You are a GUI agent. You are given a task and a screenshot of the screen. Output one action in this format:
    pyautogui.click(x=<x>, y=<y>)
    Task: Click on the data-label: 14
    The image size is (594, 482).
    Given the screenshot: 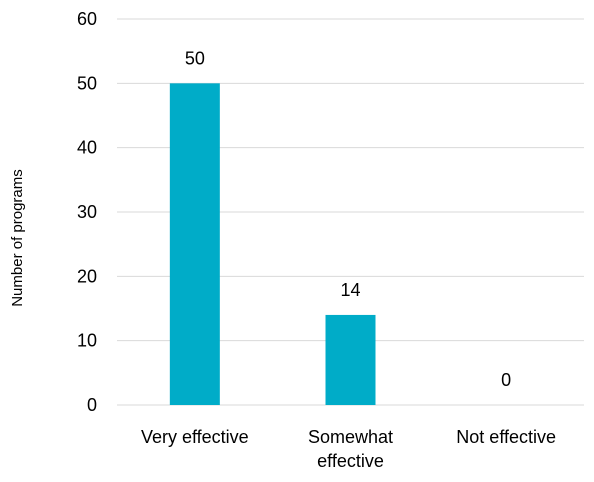 What is the action you would take?
    pyautogui.click(x=350, y=290)
    